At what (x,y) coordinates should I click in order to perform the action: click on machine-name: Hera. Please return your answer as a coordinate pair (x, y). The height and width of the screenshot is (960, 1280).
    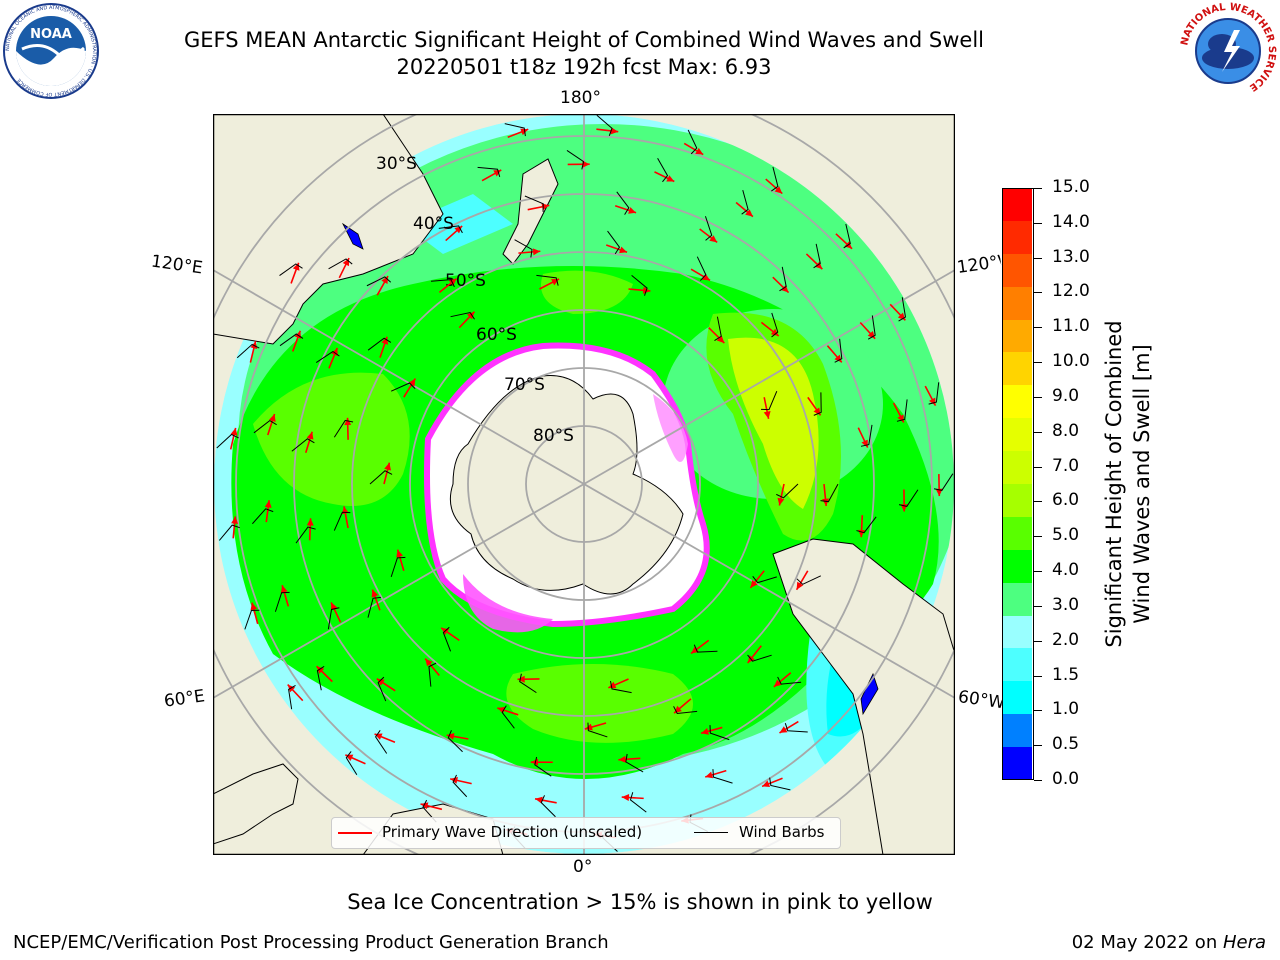
    Looking at the image, I should click on (1244, 942).